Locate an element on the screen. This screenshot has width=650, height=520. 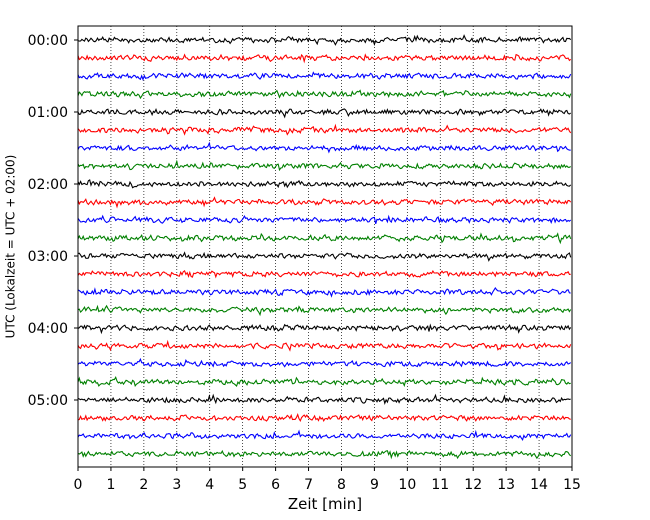
y-tick-label: 00:00 is located at coordinates (48, 41).